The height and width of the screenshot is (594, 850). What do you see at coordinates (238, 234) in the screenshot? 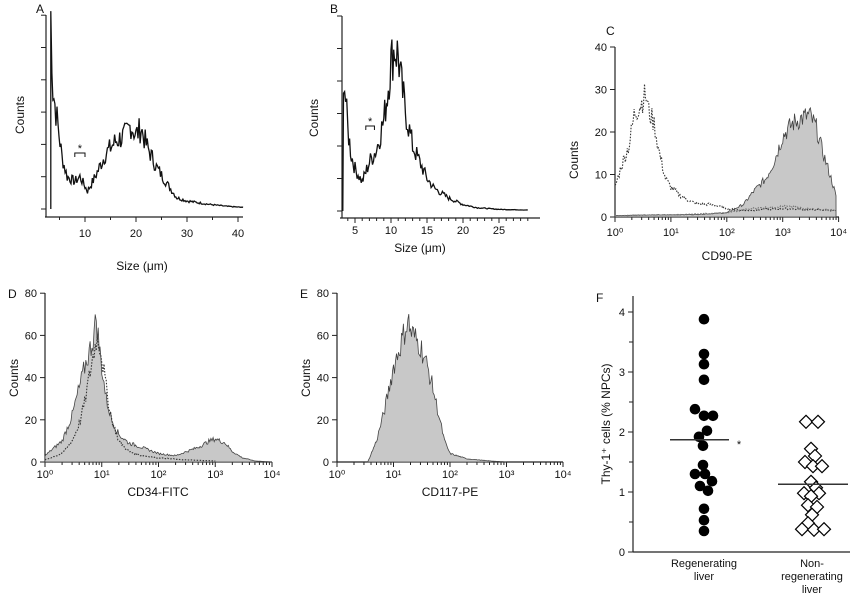
I see `x-tick-label: 40` at bounding box center [238, 234].